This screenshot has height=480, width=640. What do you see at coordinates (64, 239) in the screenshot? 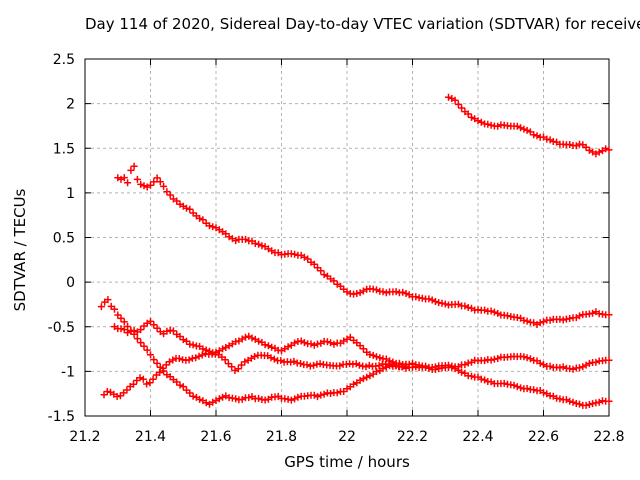
I see `y-tick-label: 0.5` at bounding box center [64, 239].